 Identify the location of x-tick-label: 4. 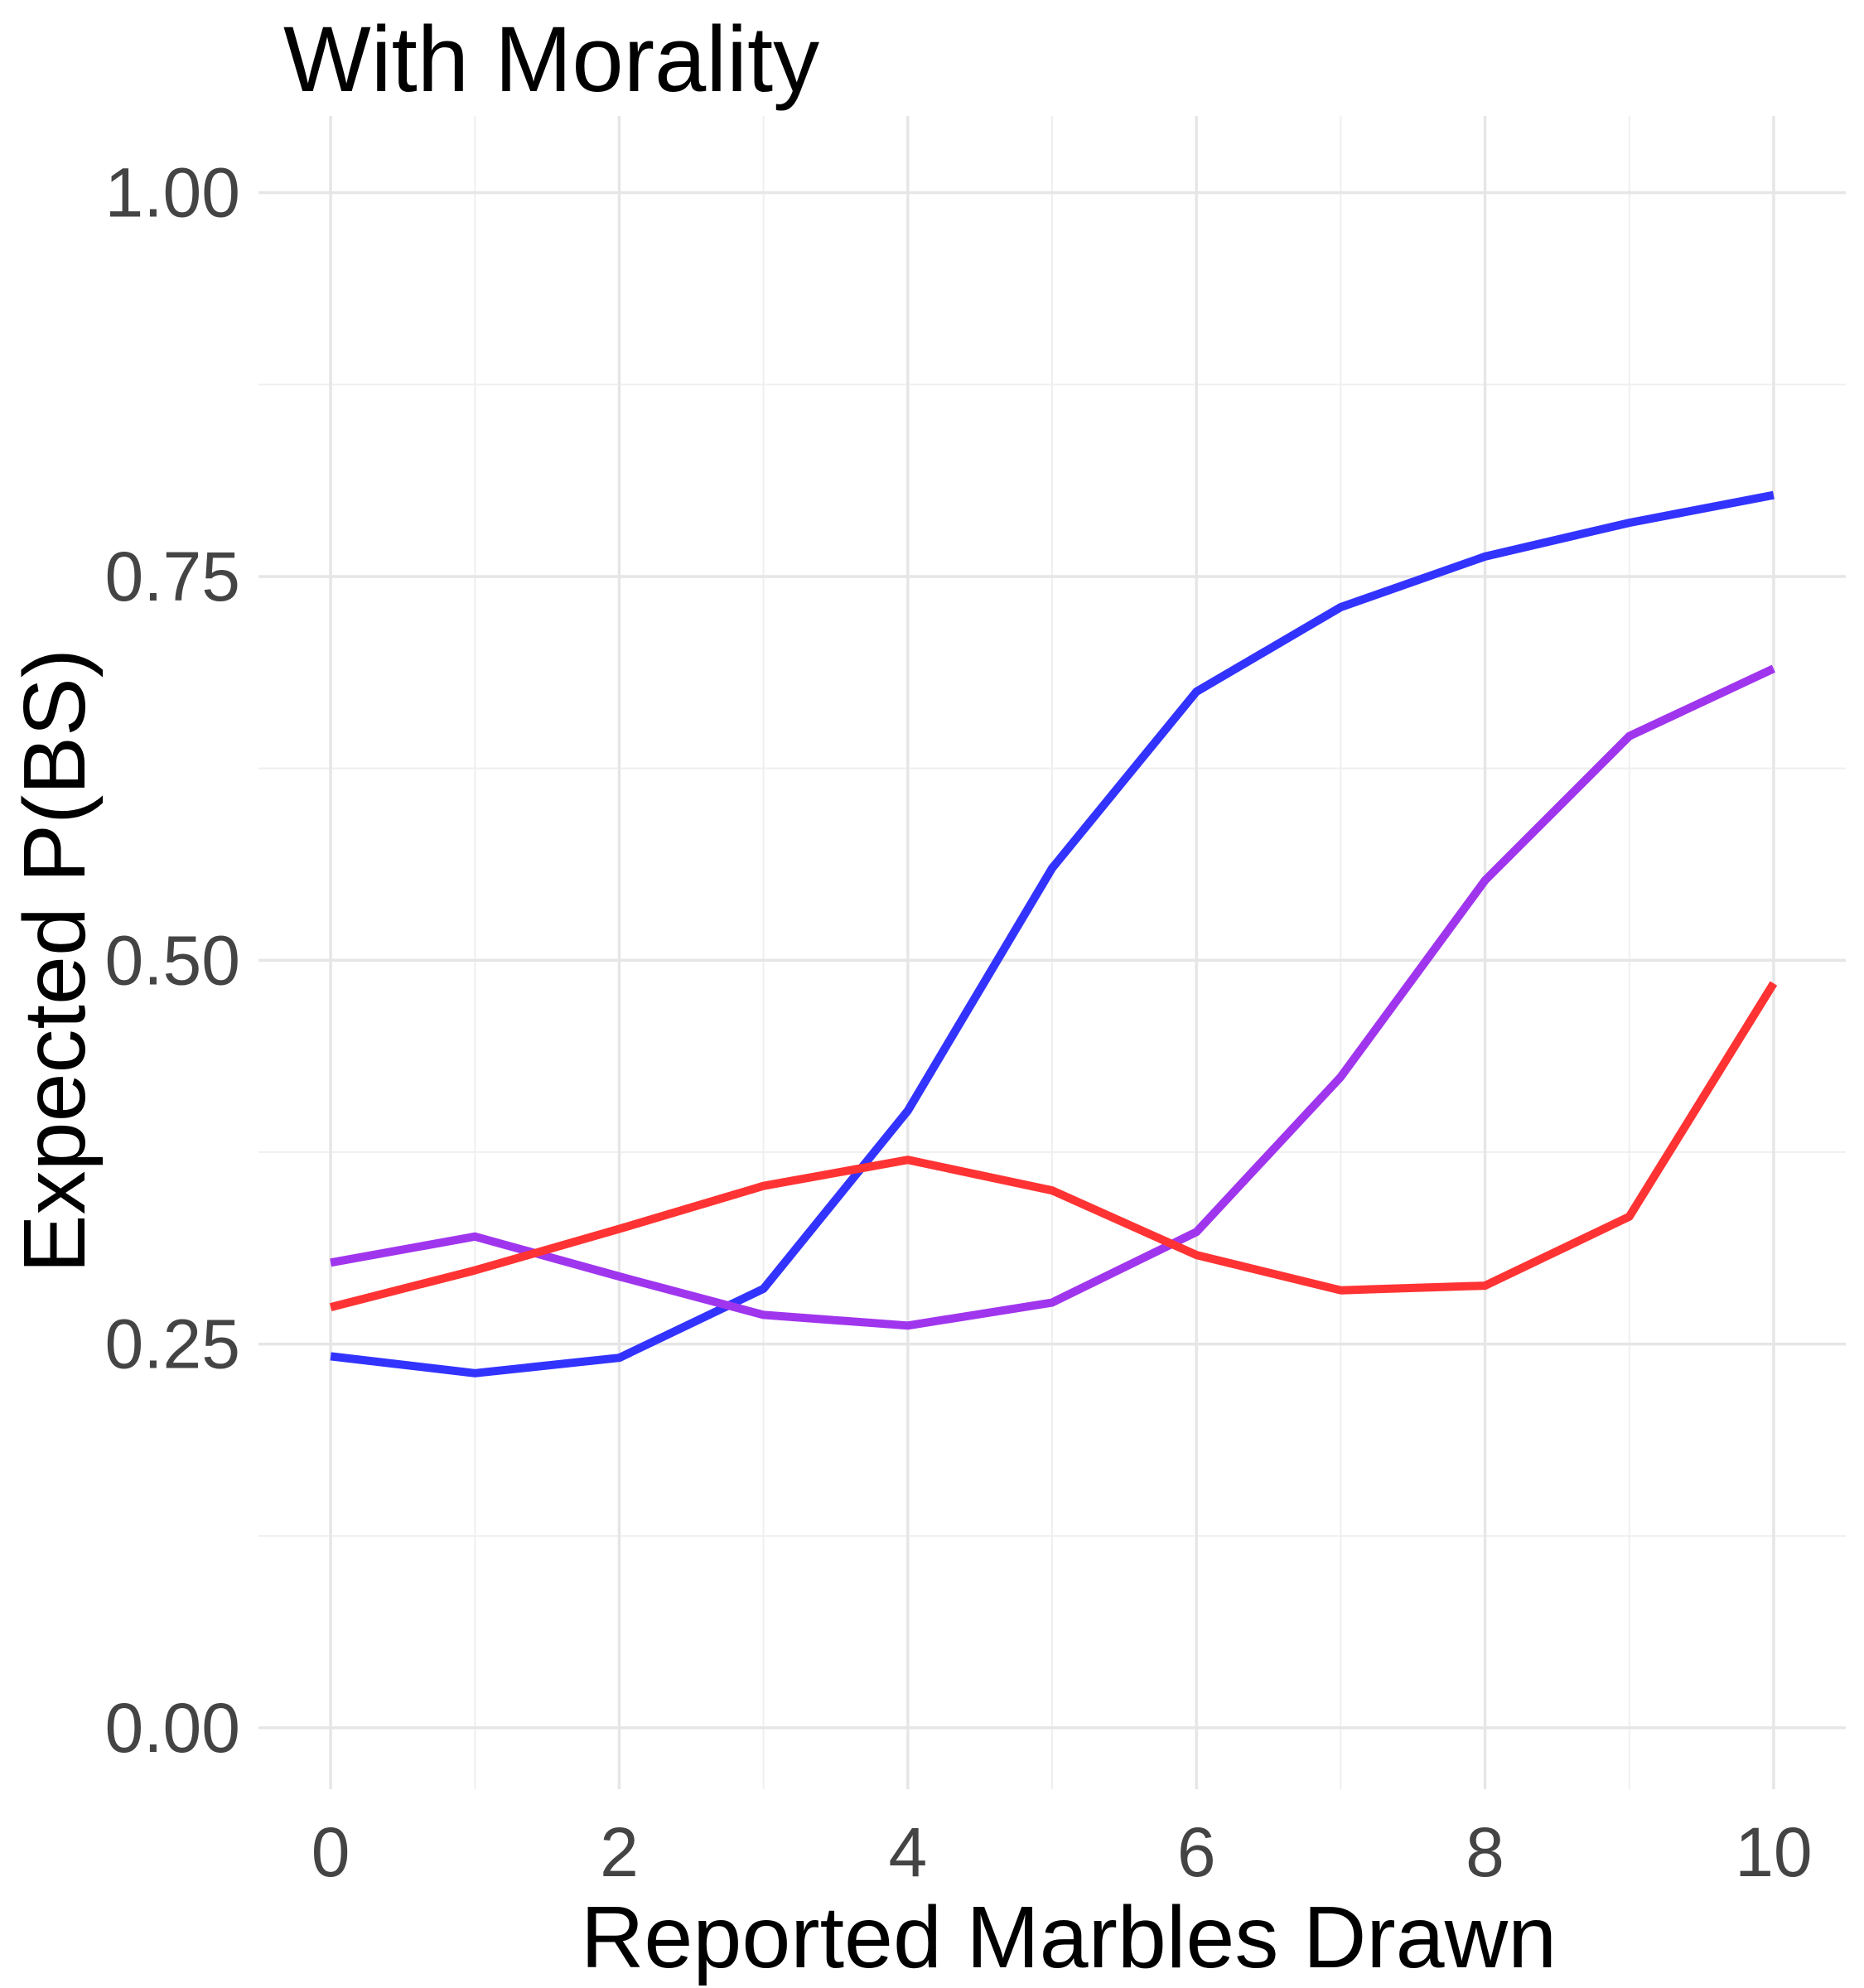
(907, 1852).